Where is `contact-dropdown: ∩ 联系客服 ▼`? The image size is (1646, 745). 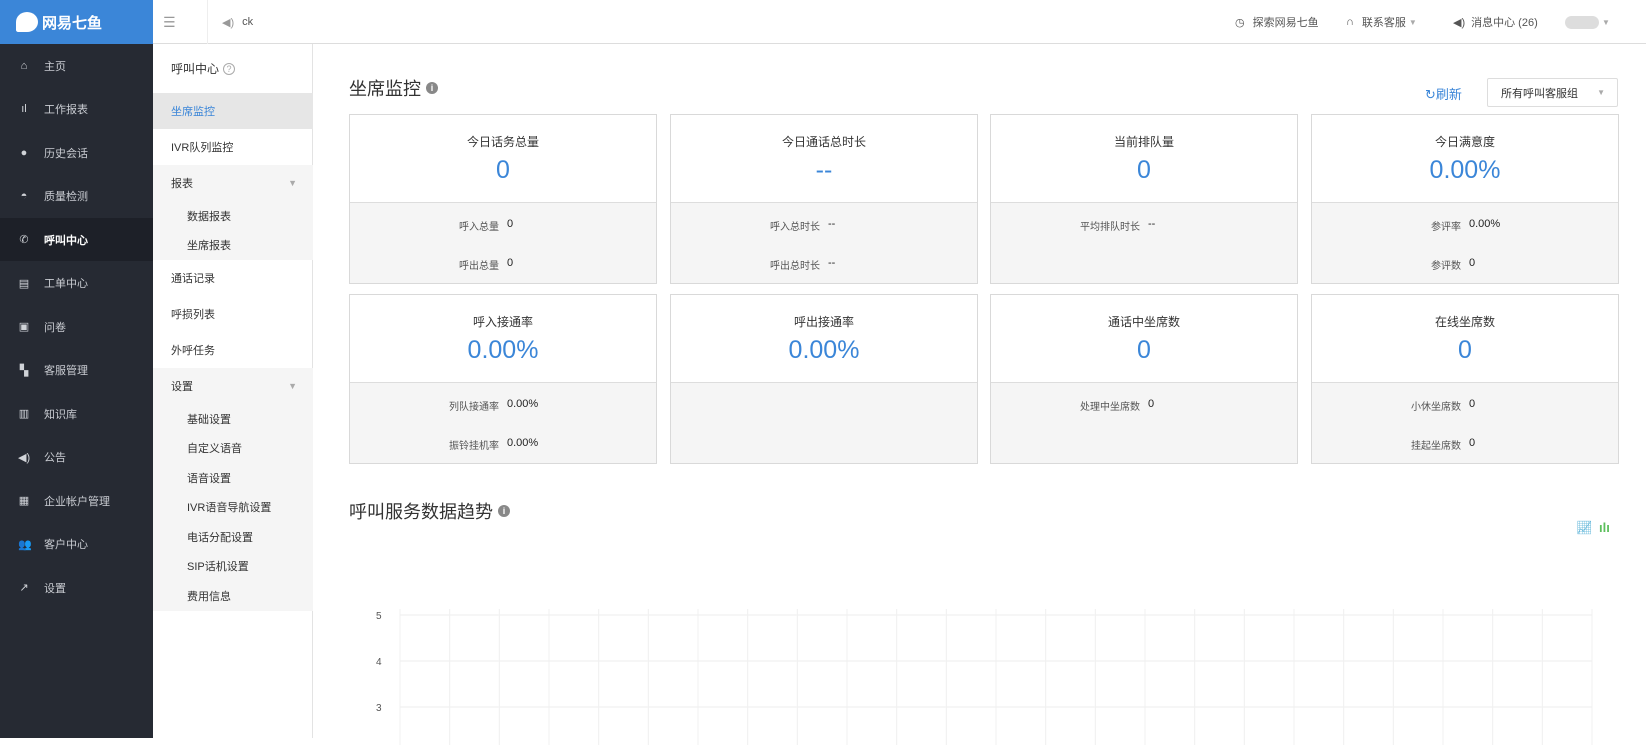 contact-dropdown: ∩ 联系客服 ▼ is located at coordinates (1381, 22).